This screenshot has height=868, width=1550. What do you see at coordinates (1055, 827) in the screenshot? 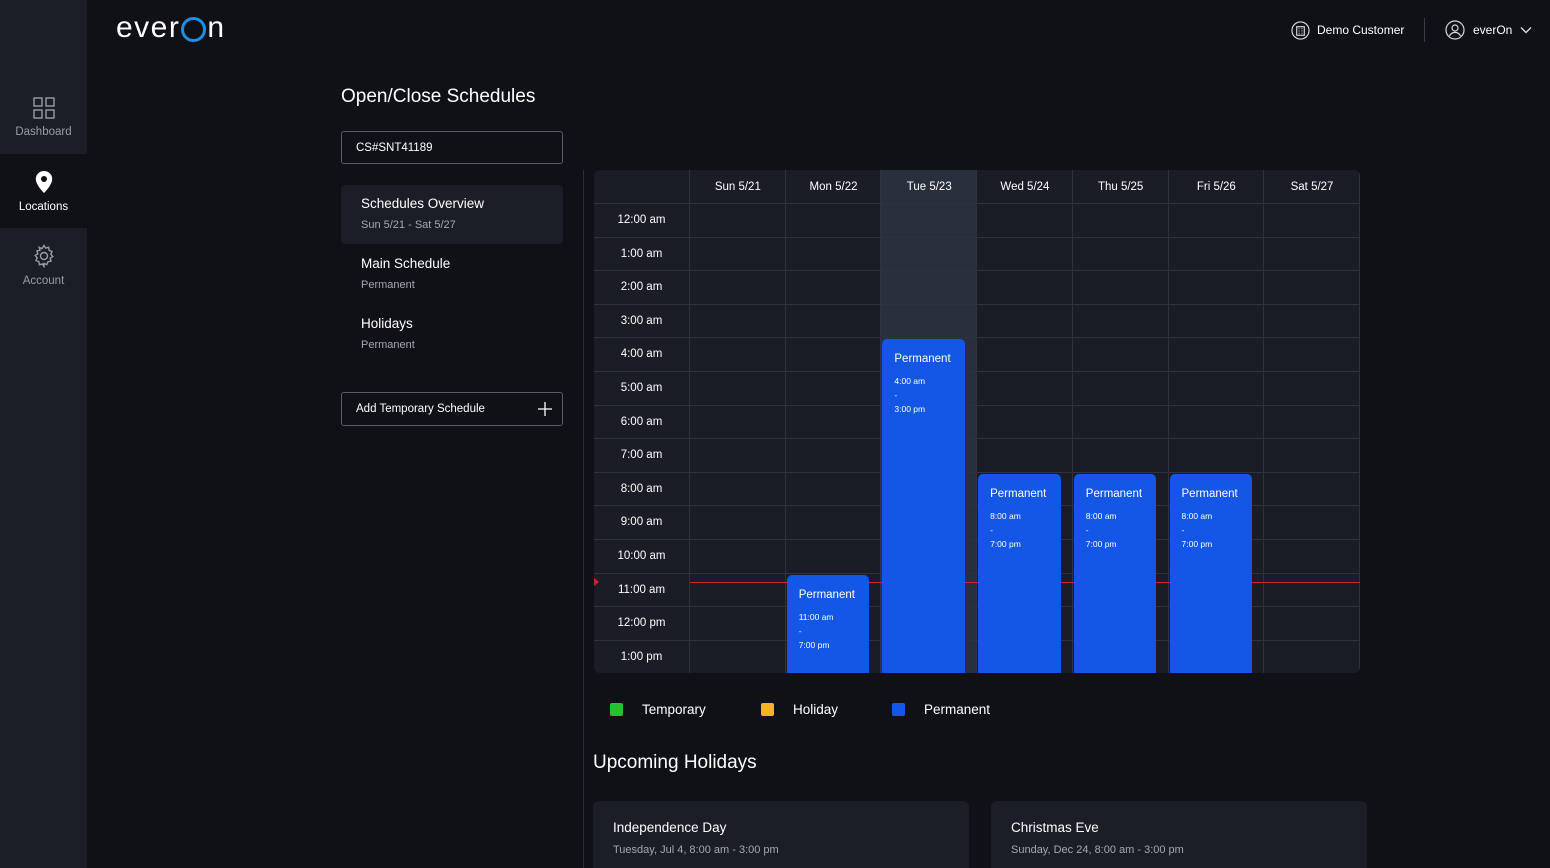
I see `holiday-name: Christmas Eve` at bounding box center [1055, 827].